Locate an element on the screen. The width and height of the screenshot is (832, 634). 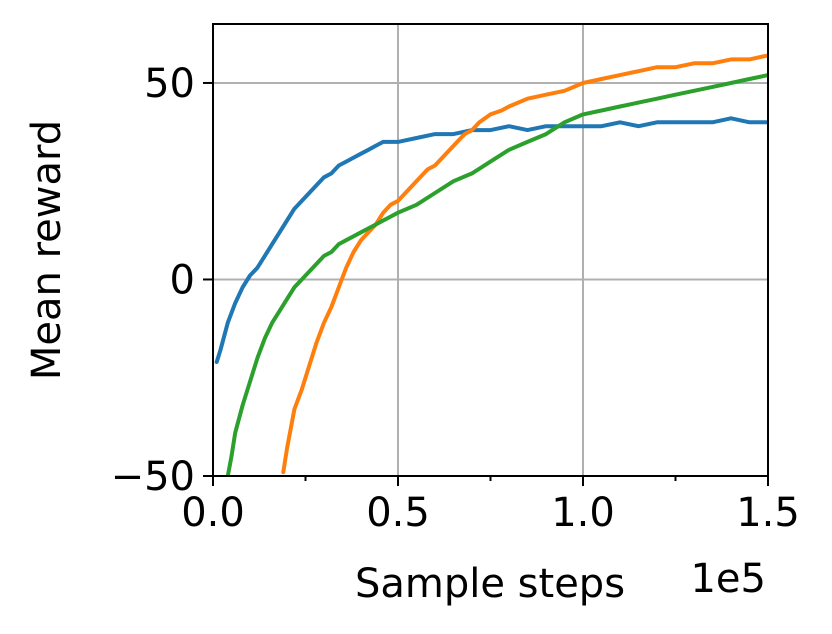
y-tick-label: 50 is located at coordinates (169, 84).